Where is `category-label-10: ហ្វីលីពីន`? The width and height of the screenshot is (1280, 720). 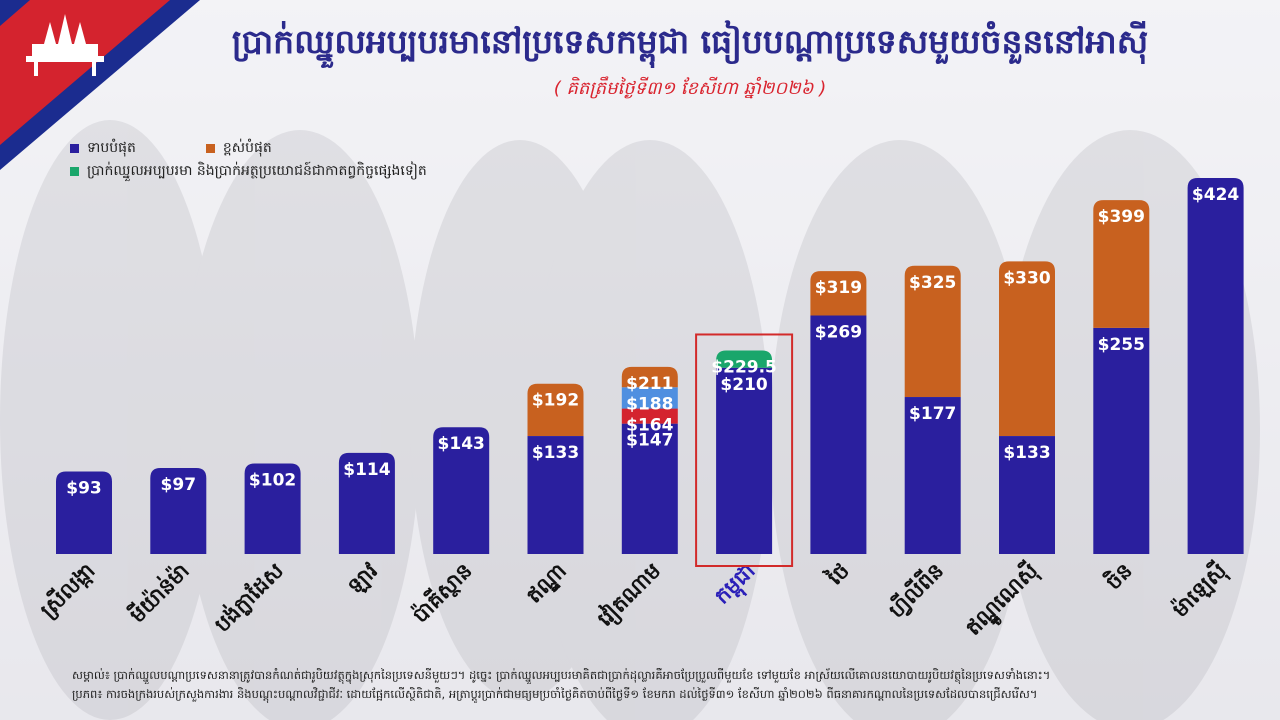 category-label-10: ហ្វីលីពីន is located at coordinates (916, 590).